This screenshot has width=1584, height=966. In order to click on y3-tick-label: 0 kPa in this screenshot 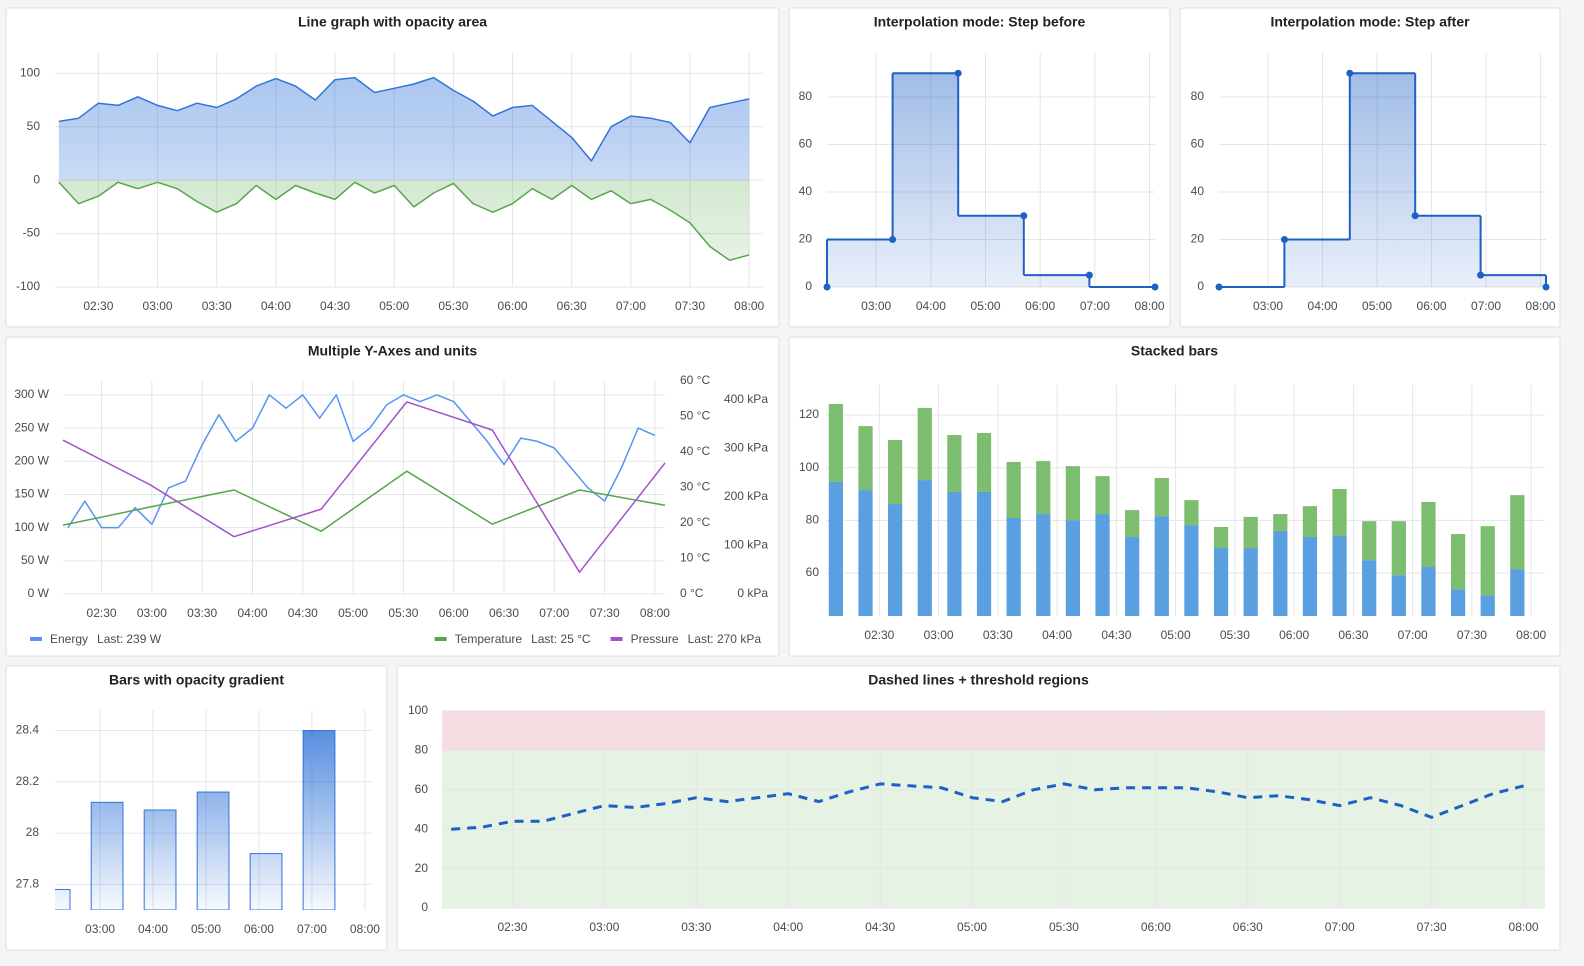, I will do `click(752, 593)`.